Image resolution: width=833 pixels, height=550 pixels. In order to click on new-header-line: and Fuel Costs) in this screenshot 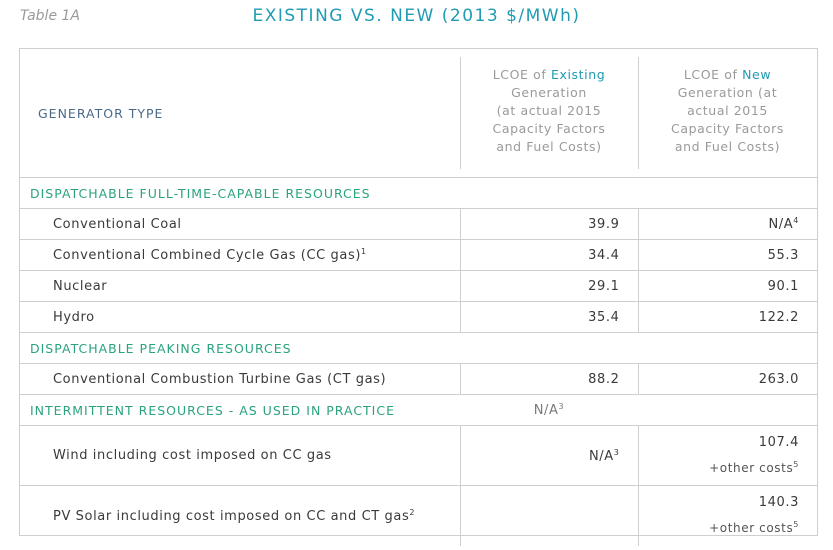, I will do `click(727, 146)`.